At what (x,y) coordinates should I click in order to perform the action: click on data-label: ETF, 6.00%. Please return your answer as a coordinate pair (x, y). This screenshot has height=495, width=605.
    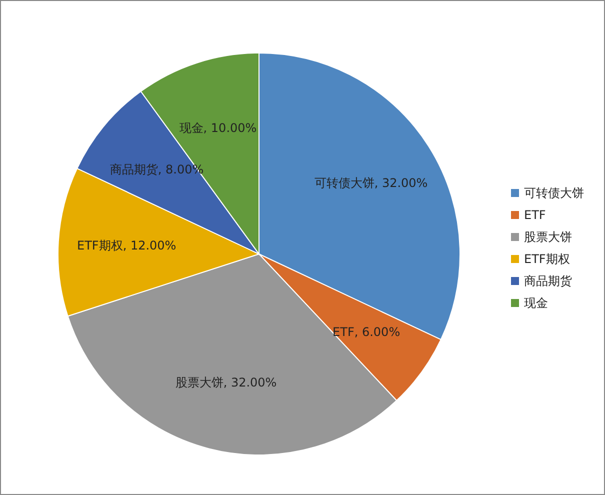
    Looking at the image, I should click on (366, 331).